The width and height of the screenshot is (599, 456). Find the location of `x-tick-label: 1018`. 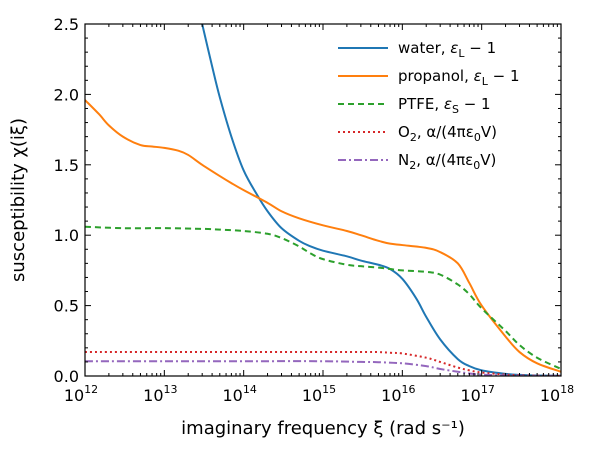

x-tick-label: 1018 is located at coordinates (557, 394).